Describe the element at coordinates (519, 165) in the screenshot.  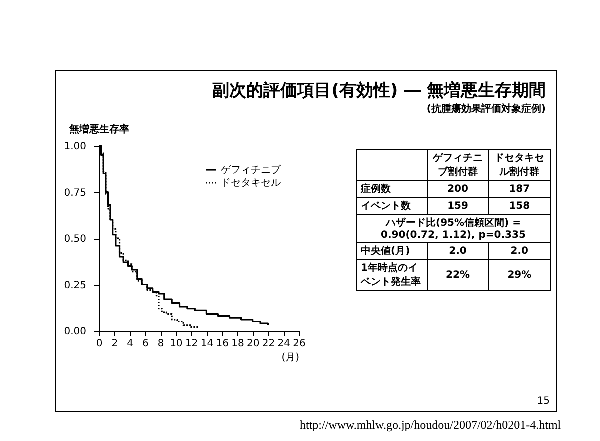
I see `text: ドセタキセル割付群` at that location.